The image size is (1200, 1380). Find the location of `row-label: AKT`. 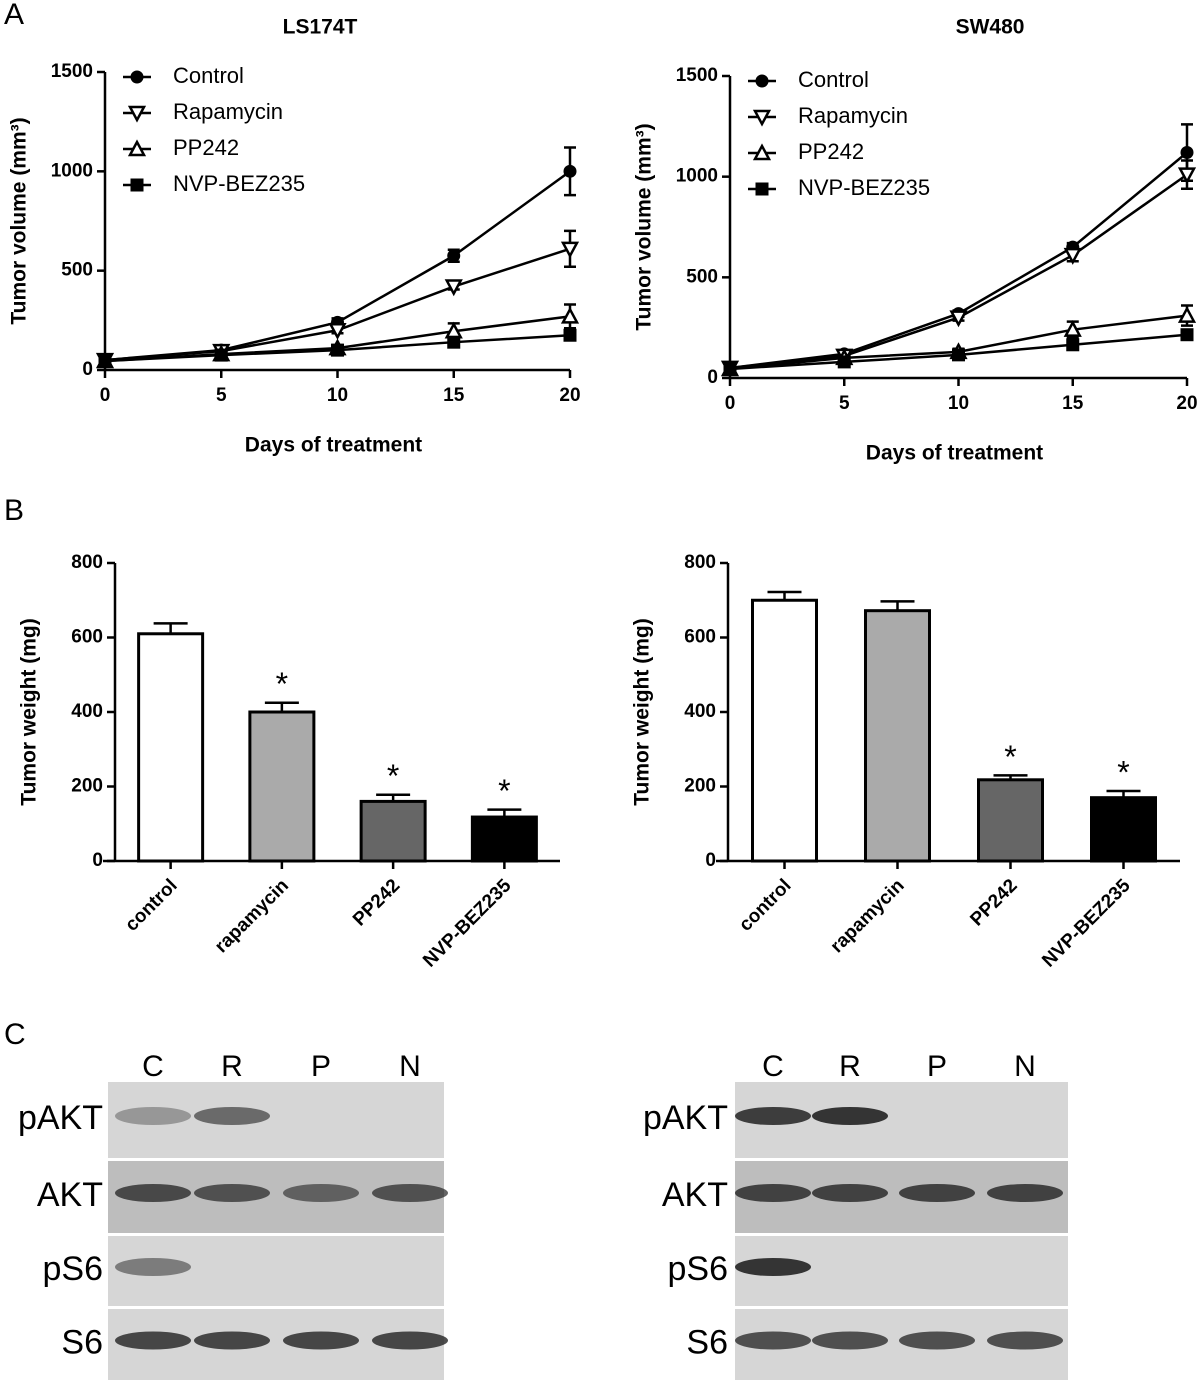

row-label: AKT is located at coordinates (70, 1195).